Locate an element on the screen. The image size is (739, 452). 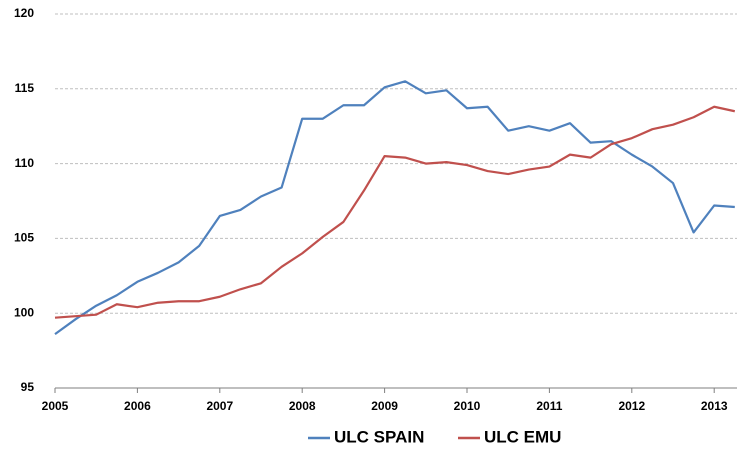
legend-label: ULC EMU is located at coordinates (522, 436).